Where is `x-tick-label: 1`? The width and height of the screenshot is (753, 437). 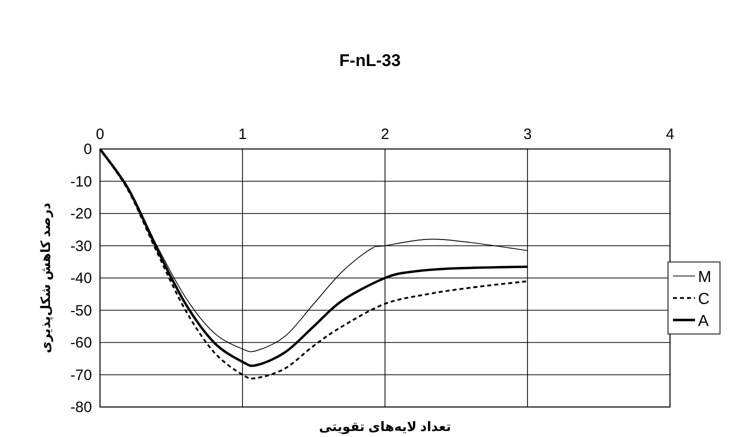
x-tick-label: 1 is located at coordinates (242, 134).